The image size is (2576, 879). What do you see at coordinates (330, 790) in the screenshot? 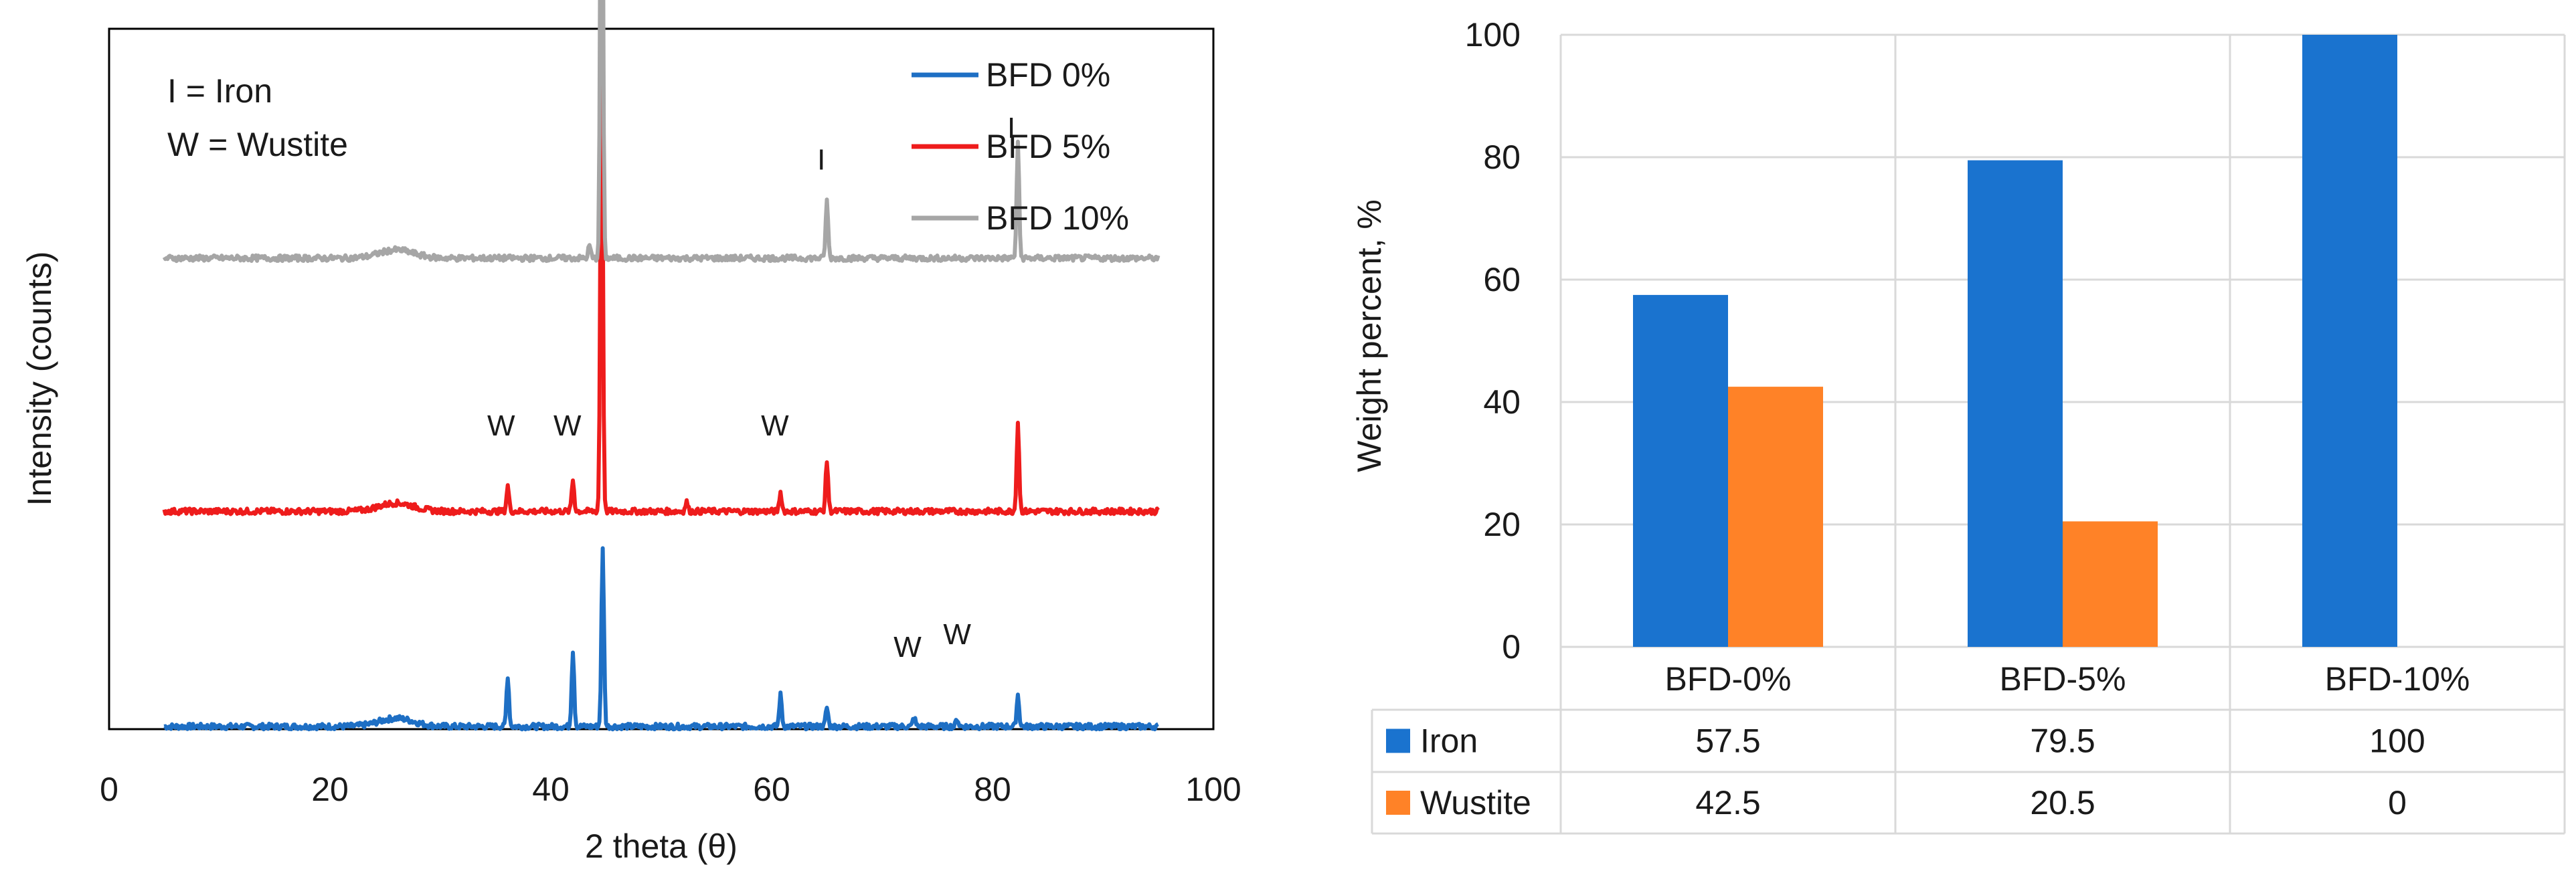
I see `x-tick-label: 20` at bounding box center [330, 790].